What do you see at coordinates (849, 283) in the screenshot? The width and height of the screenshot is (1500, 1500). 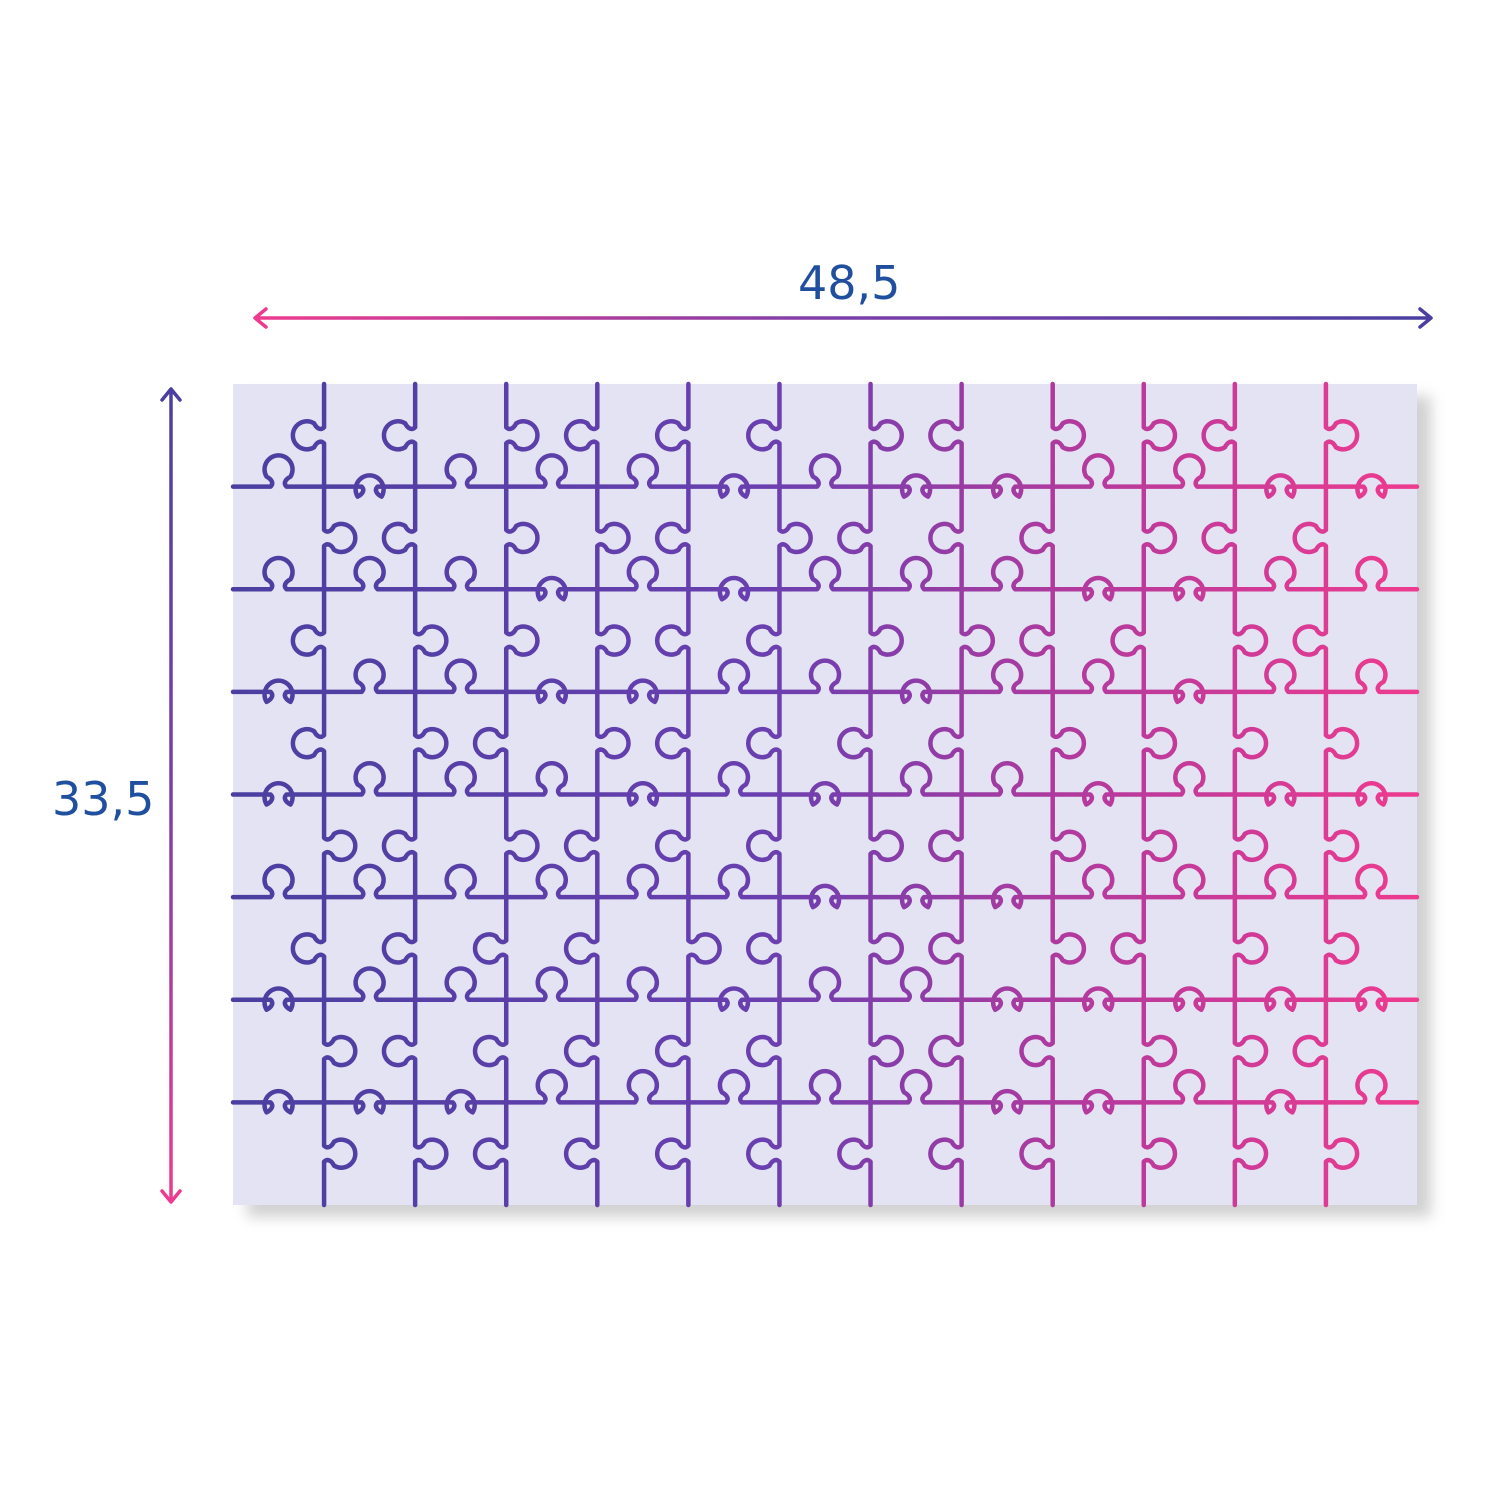 I see `width-label: 48,5` at bounding box center [849, 283].